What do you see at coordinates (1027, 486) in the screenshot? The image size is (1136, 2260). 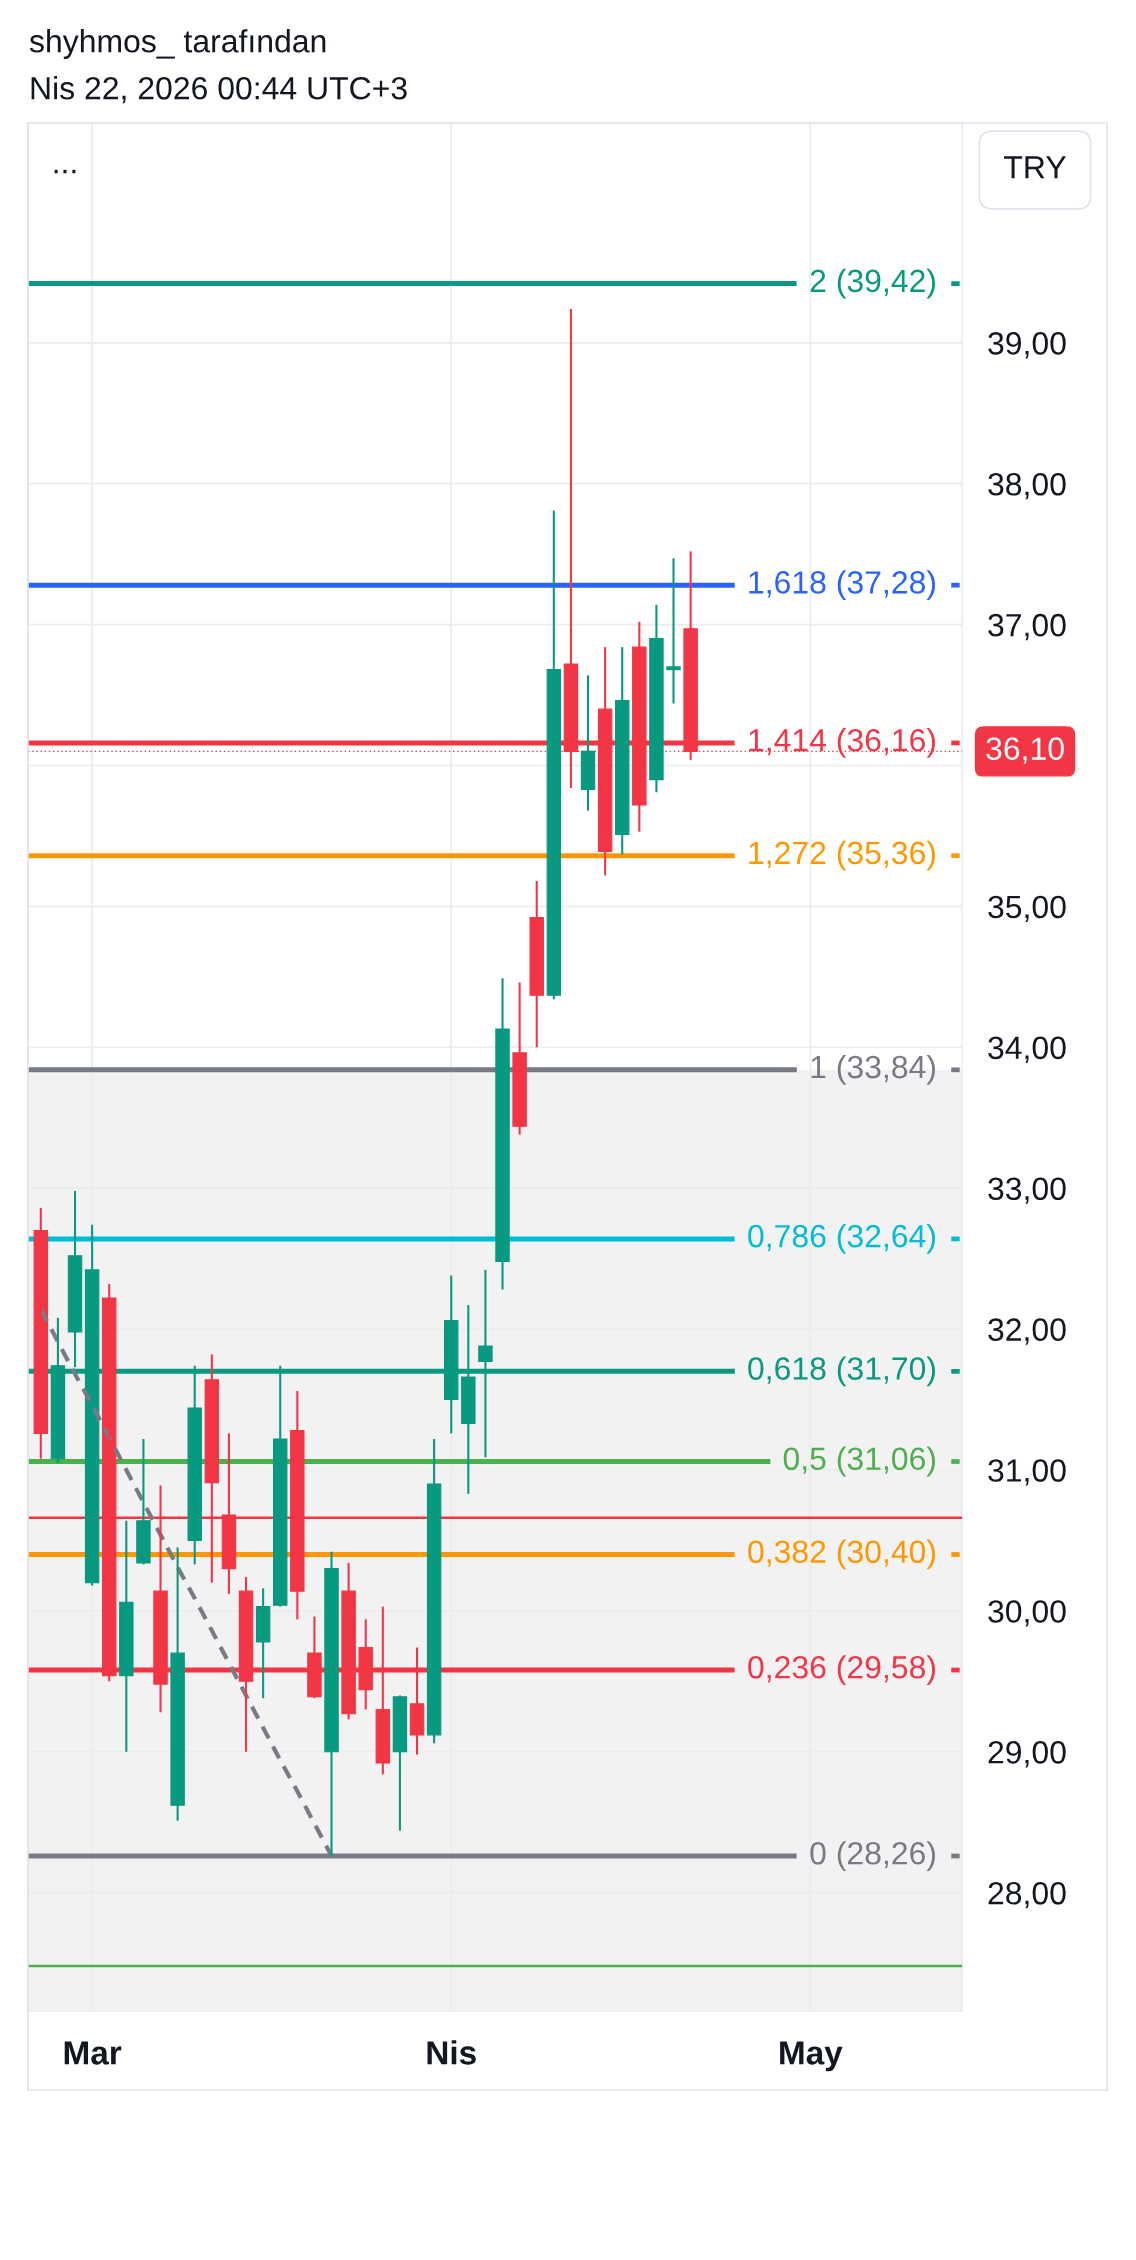 I see `y-tick-label: 38,00` at bounding box center [1027, 486].